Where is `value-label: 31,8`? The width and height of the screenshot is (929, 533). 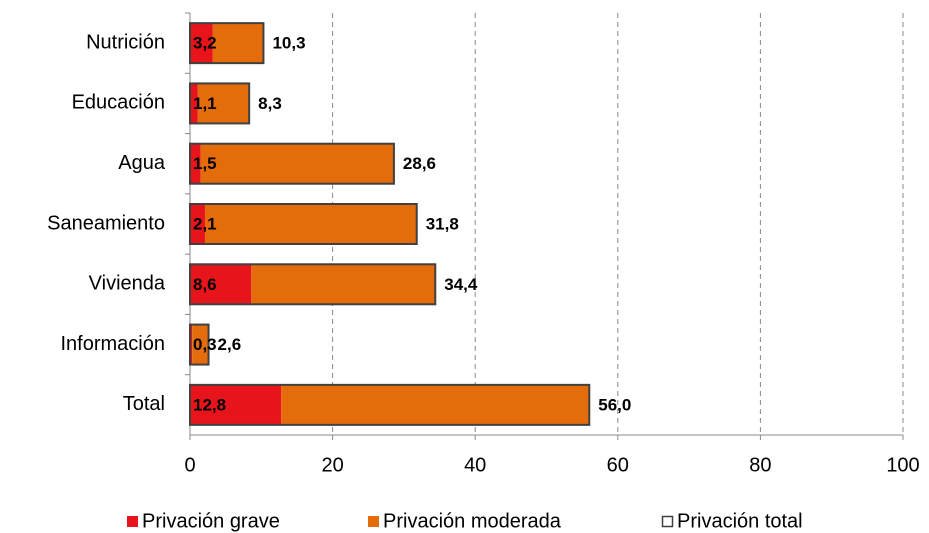
value-label: 31,8 is located at coordinates (442, 223).